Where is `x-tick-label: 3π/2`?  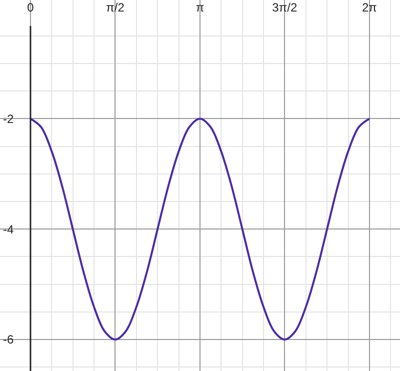
x-tick-label: 3π/2 is located at coordinates (285, 7).